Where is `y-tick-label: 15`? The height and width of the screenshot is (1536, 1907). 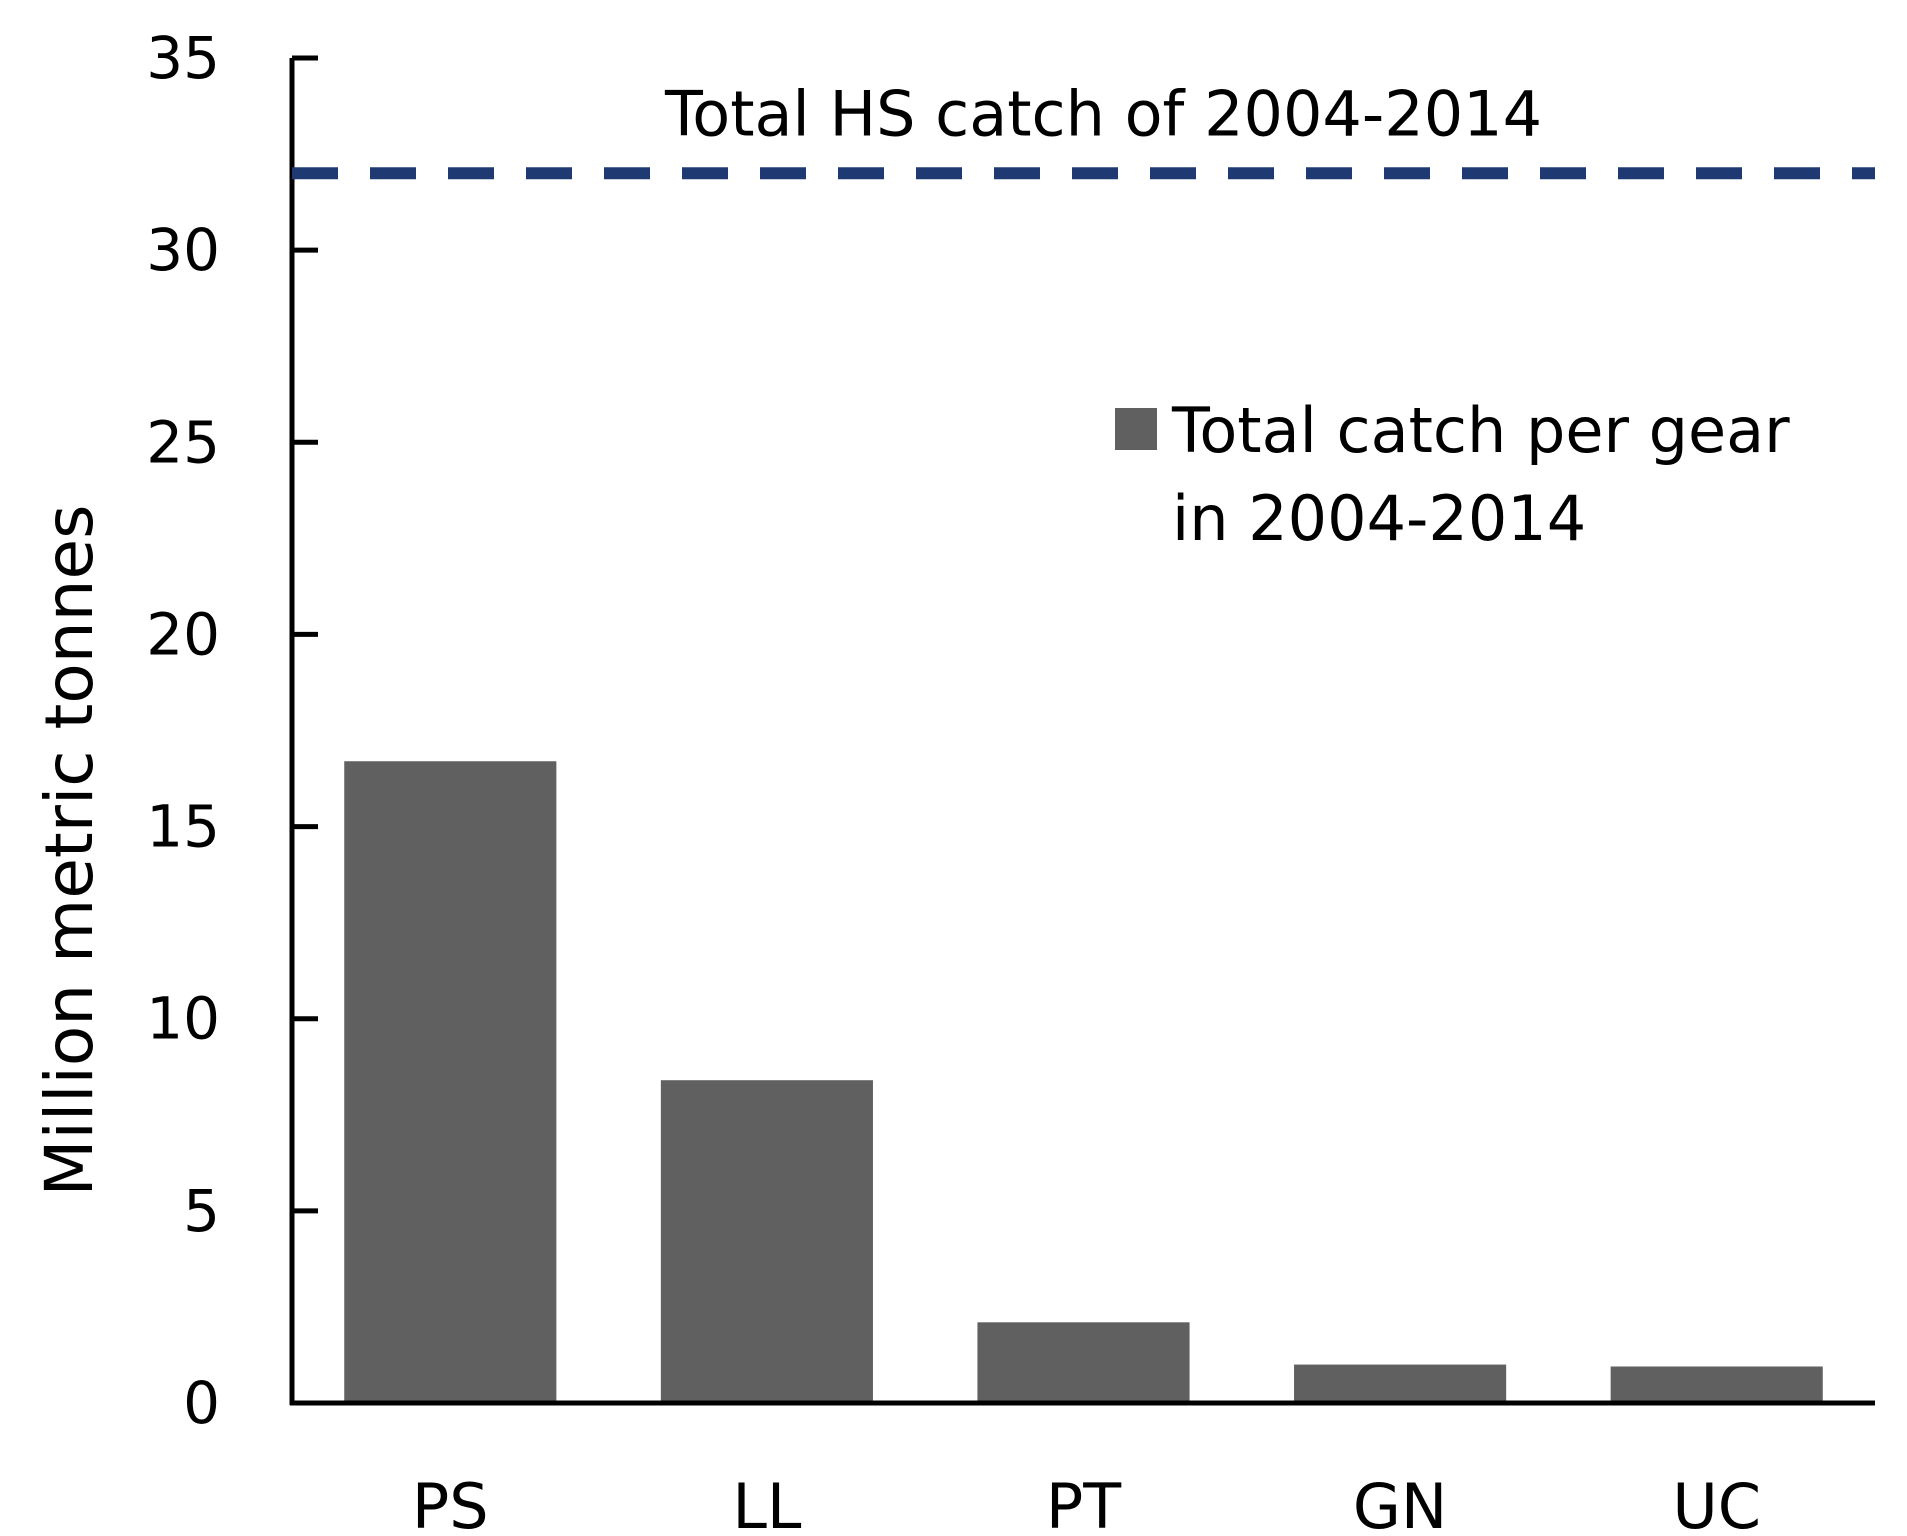 y-tick-label: 15 is located at coordinates (183, 827).